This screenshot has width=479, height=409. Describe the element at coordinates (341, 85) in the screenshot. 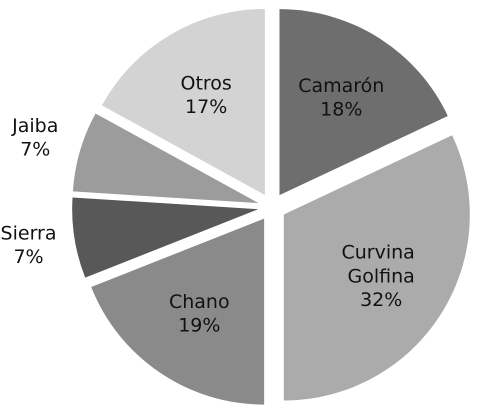

I see `slice-label: Camarón` at that location.